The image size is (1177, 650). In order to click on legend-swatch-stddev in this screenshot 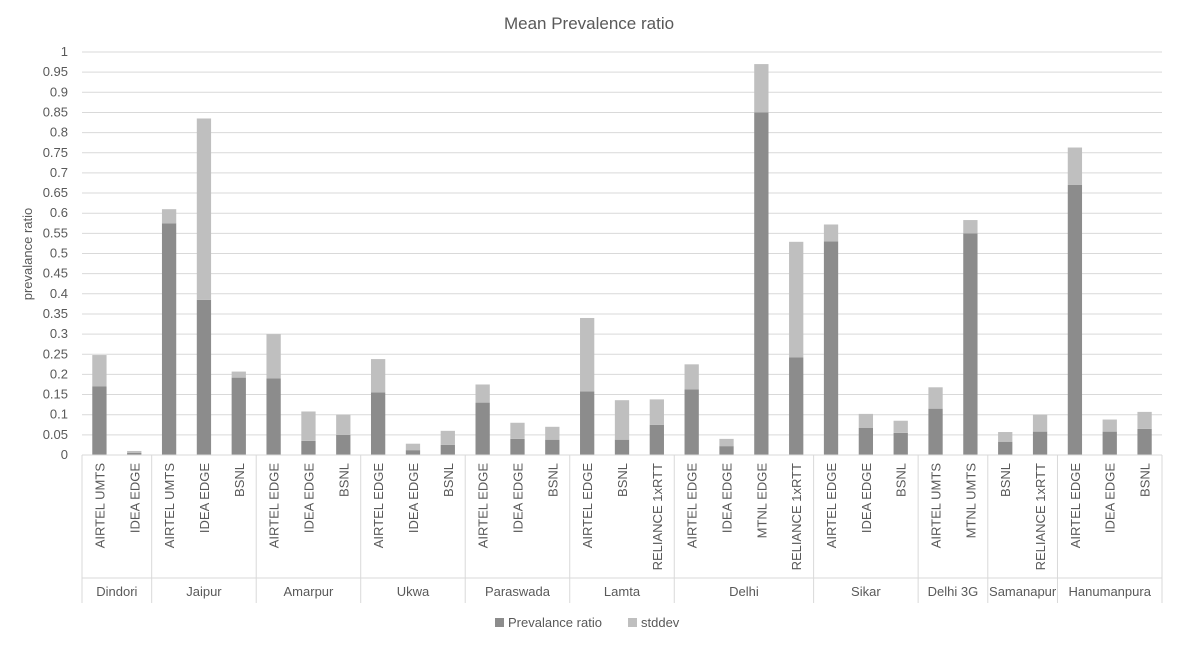, I will do `click(632, 622)`.